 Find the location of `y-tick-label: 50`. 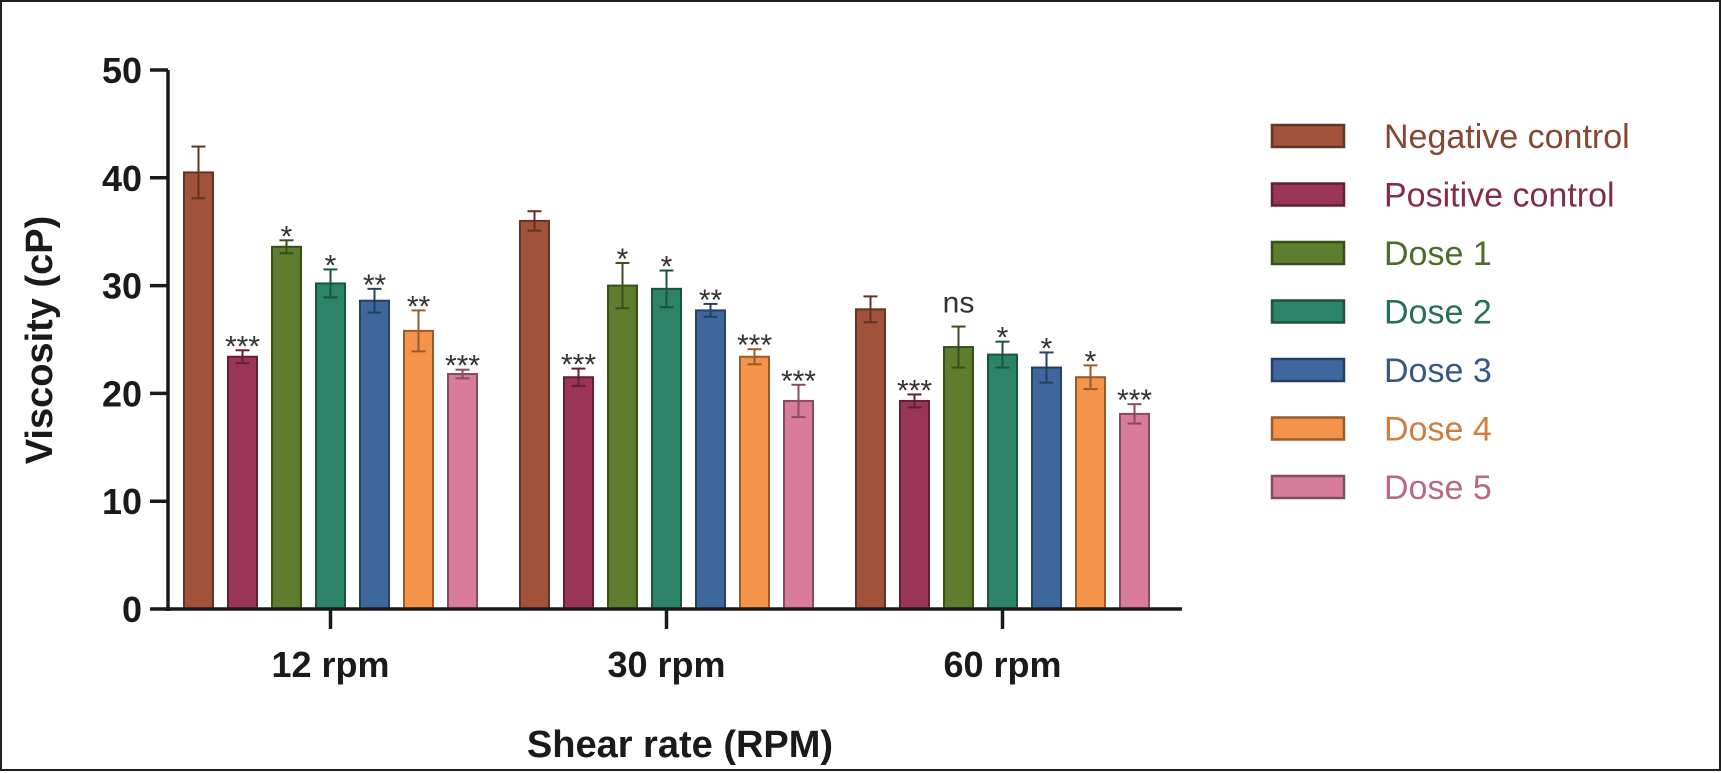

y-tick-label: 50 is located at coordinates (122, 70).